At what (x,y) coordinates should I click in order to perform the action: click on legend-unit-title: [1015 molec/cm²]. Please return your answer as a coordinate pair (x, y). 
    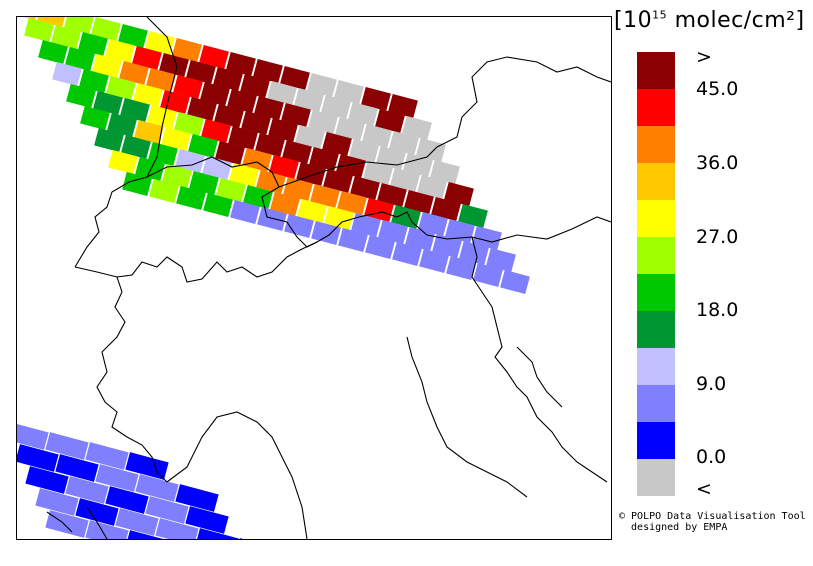
    Looking at the image, I should click on (709, 20).